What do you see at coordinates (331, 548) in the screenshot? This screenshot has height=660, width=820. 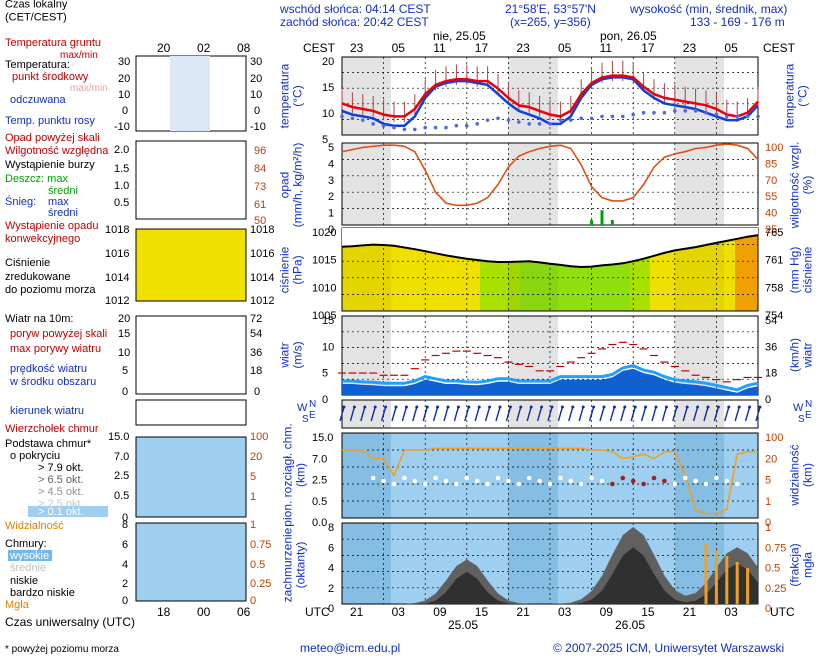 I see `okt_ticks-label-1: 6` at bounding box center [331, 548].